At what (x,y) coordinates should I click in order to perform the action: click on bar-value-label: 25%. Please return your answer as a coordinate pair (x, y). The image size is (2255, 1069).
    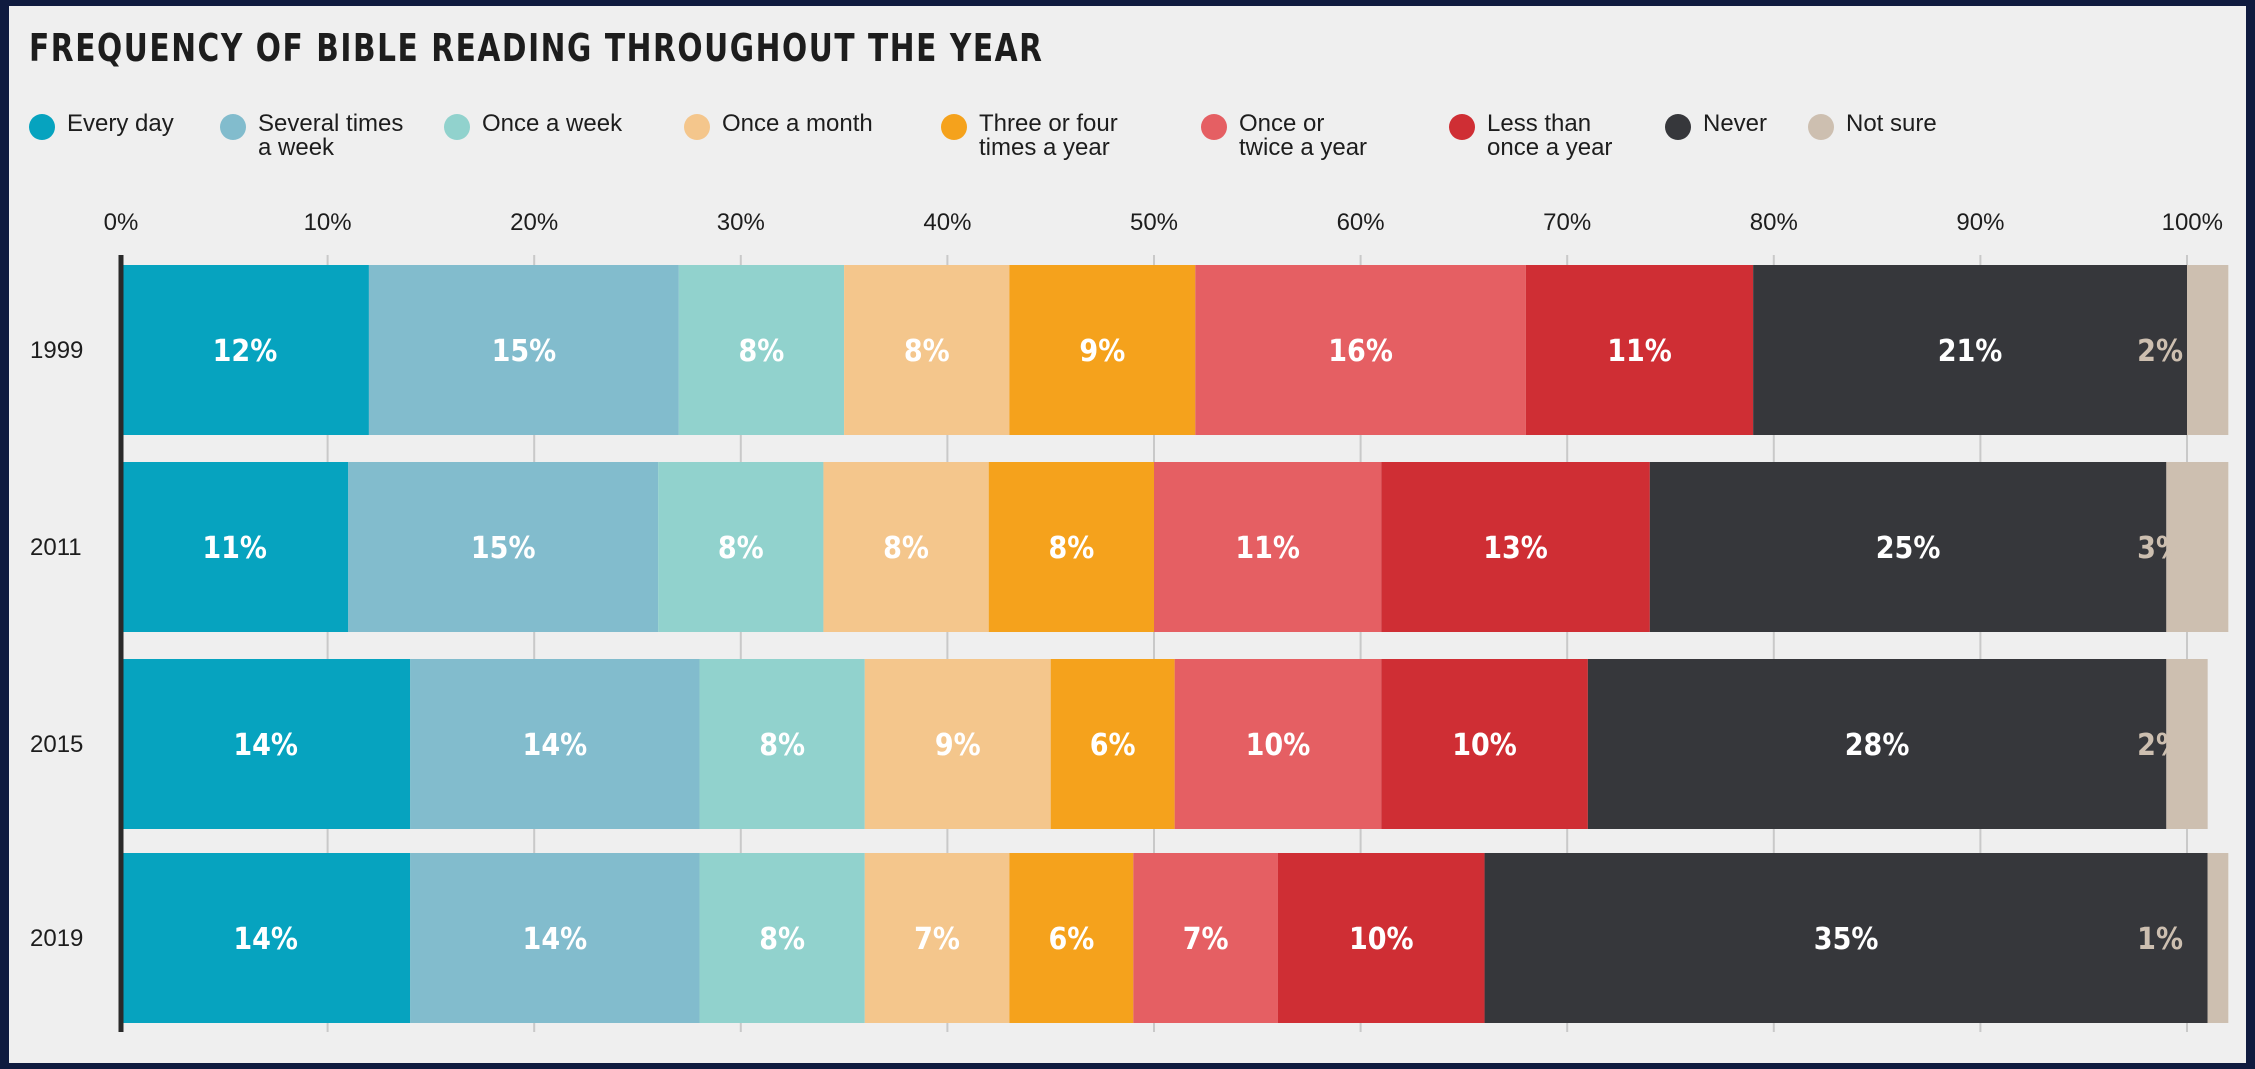
    Looking at the image, I should click on (1908, 548).